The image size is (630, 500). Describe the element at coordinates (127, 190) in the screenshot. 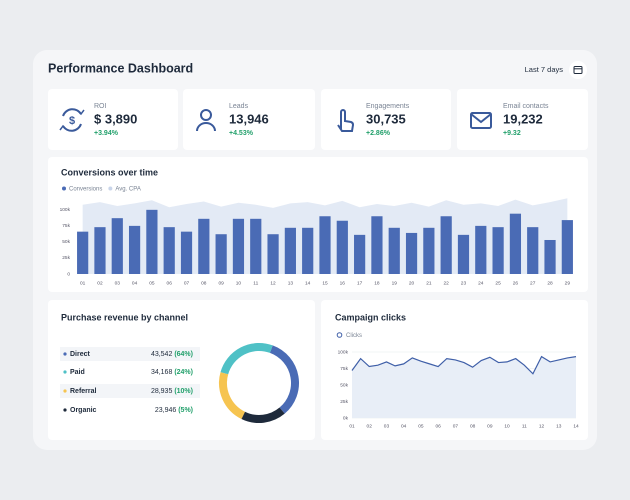

I see `legend-label: Avg. CPA` at that location.